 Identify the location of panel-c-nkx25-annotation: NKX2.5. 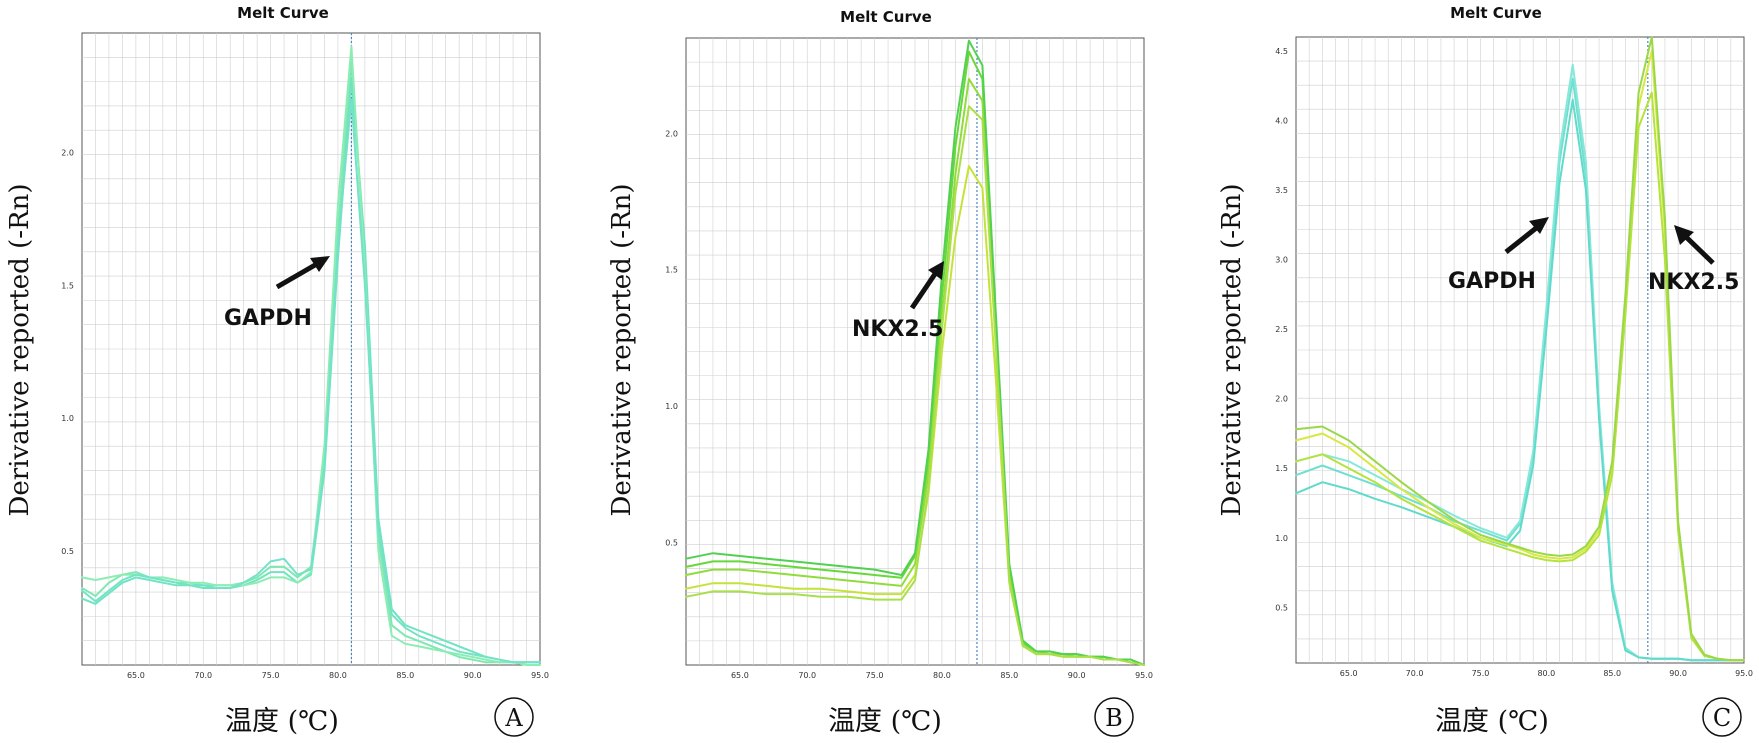
(1693, 282).